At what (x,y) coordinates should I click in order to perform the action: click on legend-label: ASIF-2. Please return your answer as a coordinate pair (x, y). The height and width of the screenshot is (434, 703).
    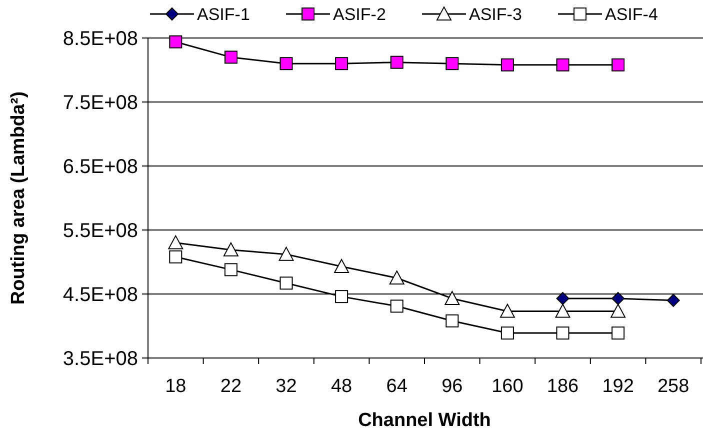
    Looking at the image, I should click on (359, 14).